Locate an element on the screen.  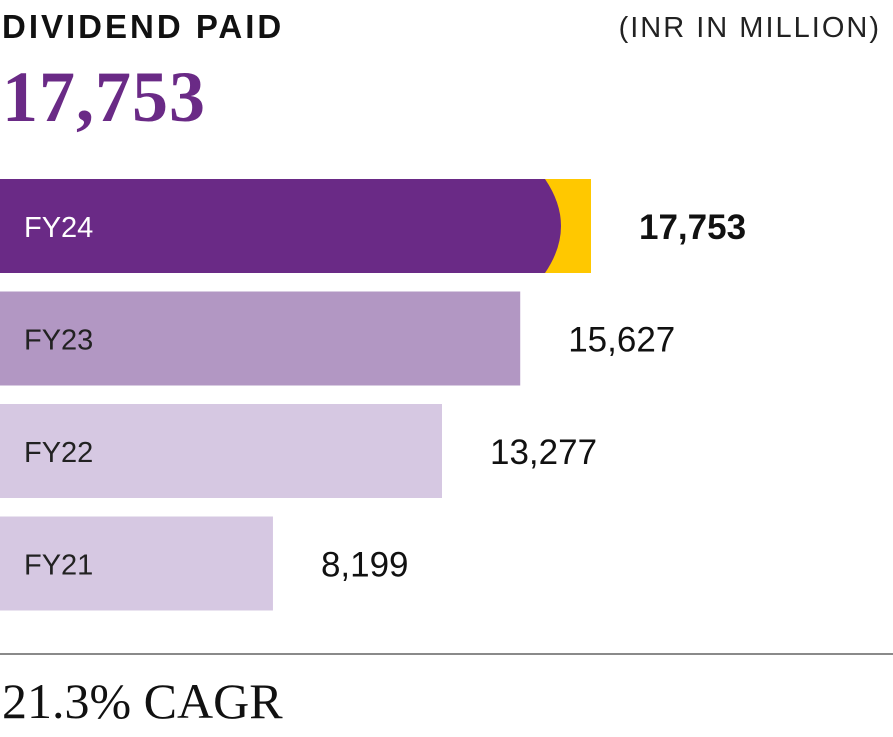
category-label-fy22: FY22 is located at coordinates (58, 453).